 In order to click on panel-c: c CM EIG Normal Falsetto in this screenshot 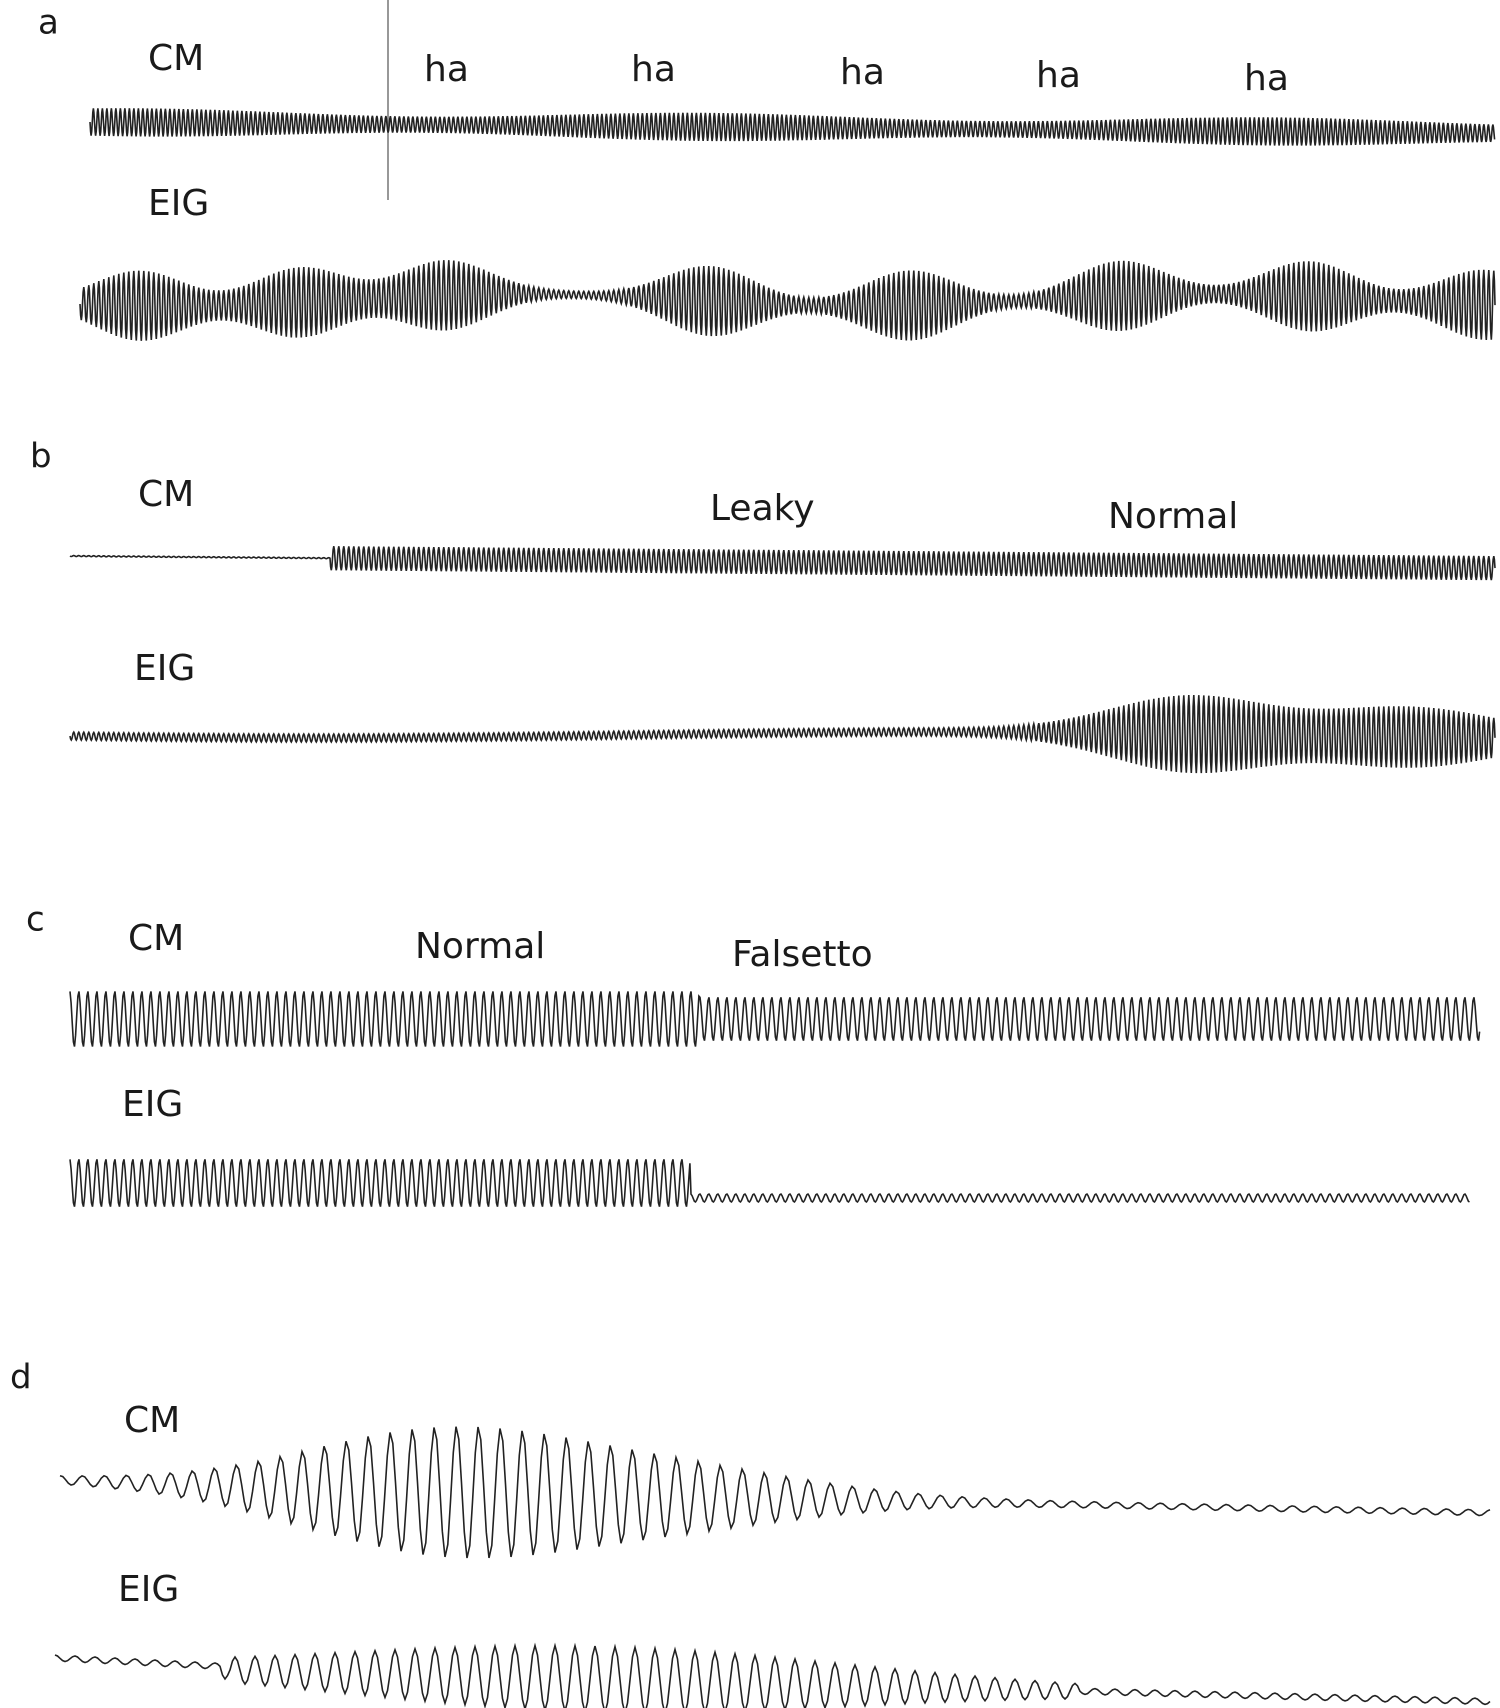, I will do `click(449, 1013)`.